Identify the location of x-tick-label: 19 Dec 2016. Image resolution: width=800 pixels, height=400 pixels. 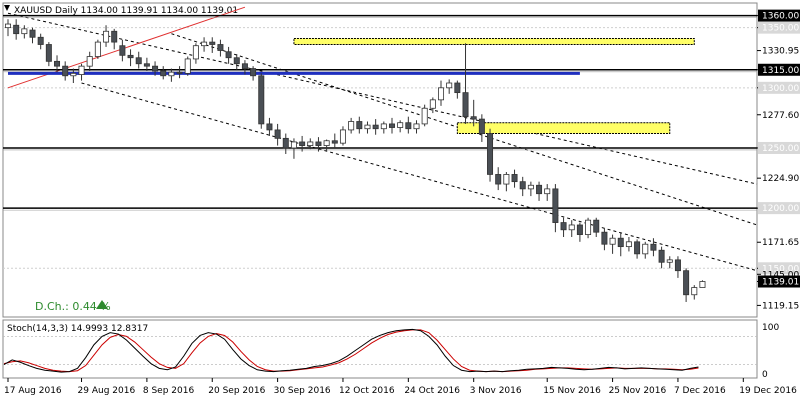
(768, 391).